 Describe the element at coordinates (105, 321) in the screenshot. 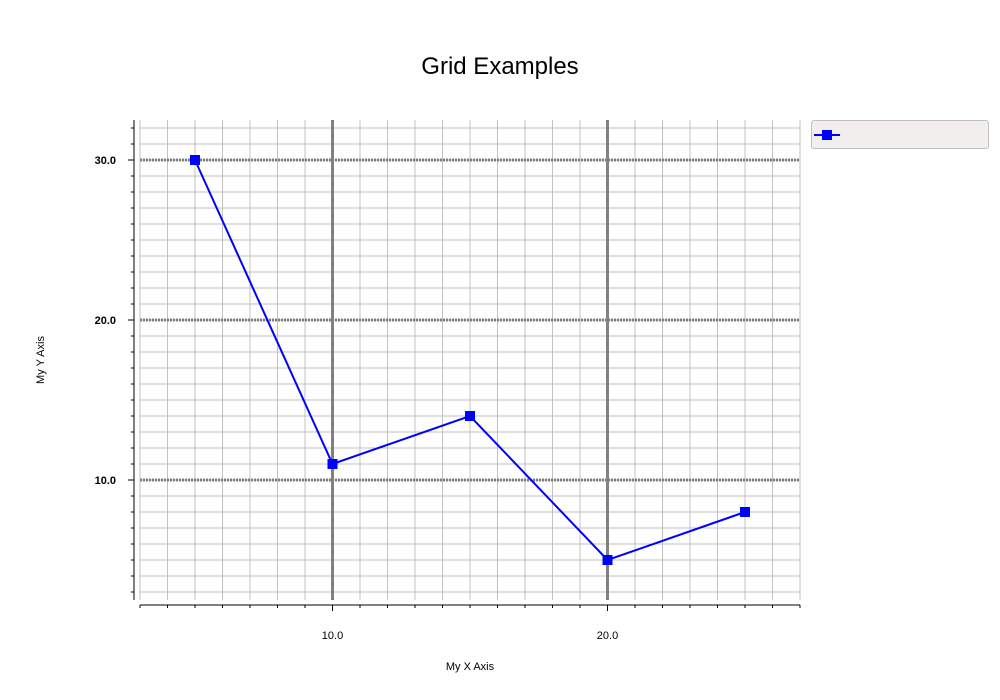

I see `y-tick-label: 20.0` at that location.